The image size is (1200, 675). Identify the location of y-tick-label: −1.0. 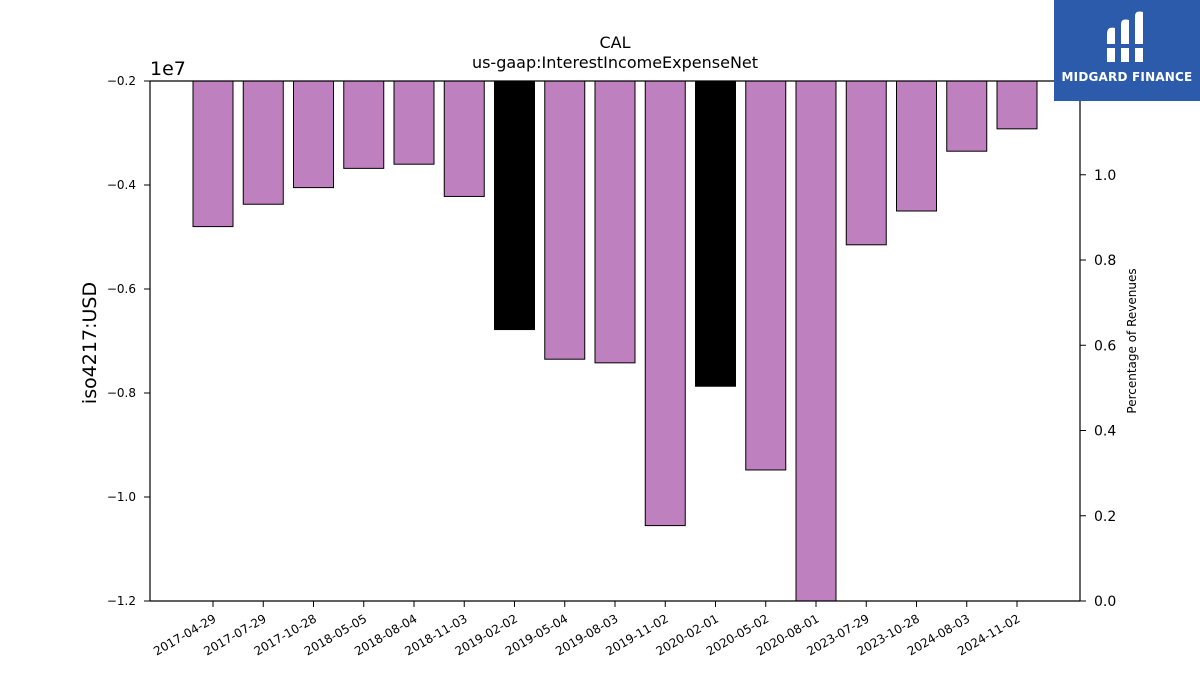
(121, 497).